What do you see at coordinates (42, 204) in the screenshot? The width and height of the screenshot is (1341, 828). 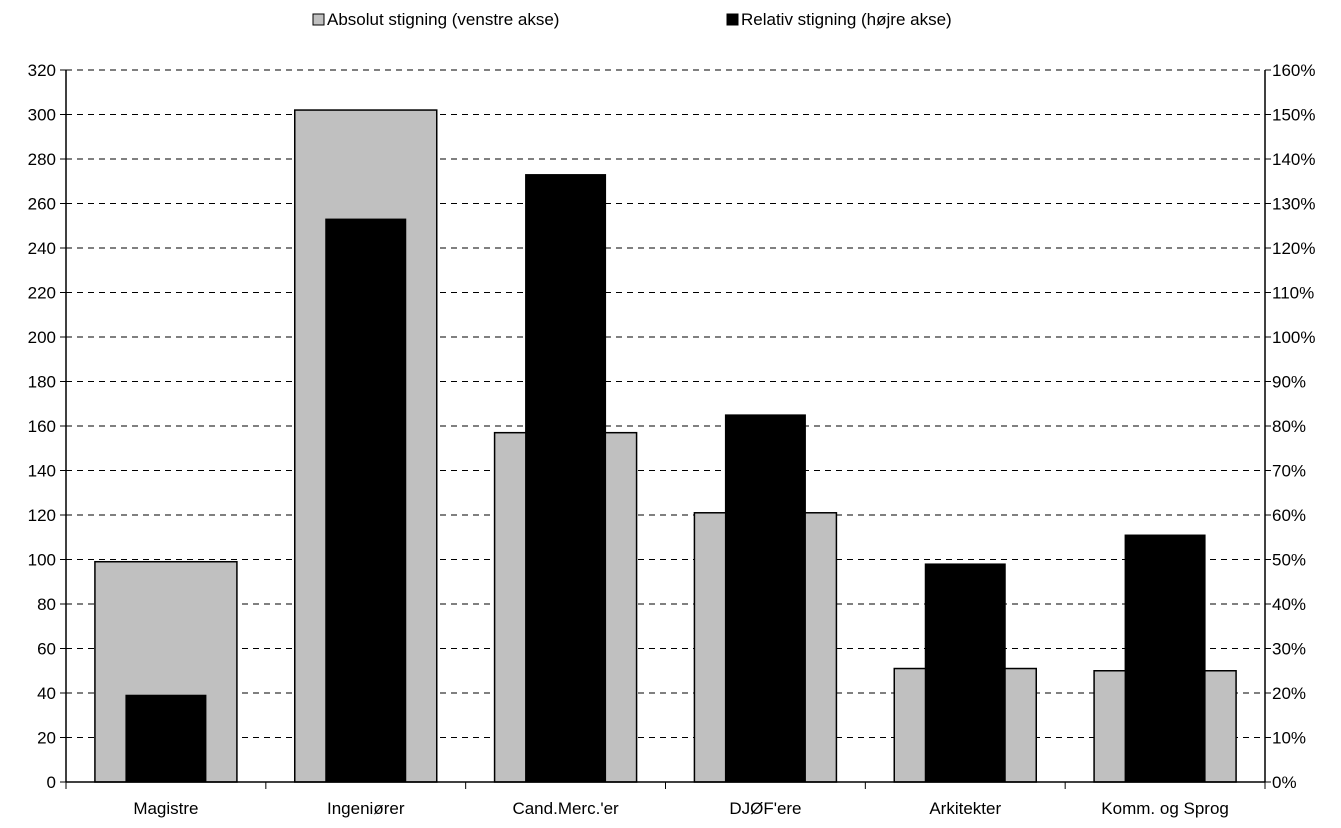 I see `left-tick-label: 260` at bounding box center [42, 204].